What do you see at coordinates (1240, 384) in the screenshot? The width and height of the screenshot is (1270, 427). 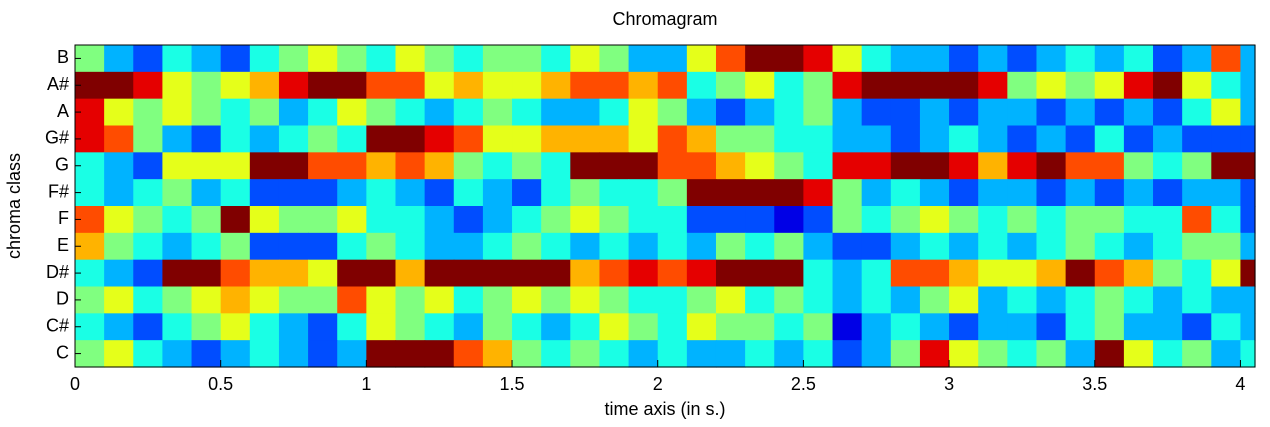 I see `x-tick-label: 4` at bounding box center [1240, 384].